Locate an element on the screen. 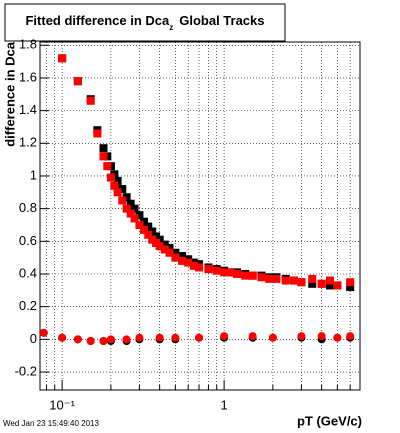  y-tick-label: 1.6 is located at coordinates (28, 76).